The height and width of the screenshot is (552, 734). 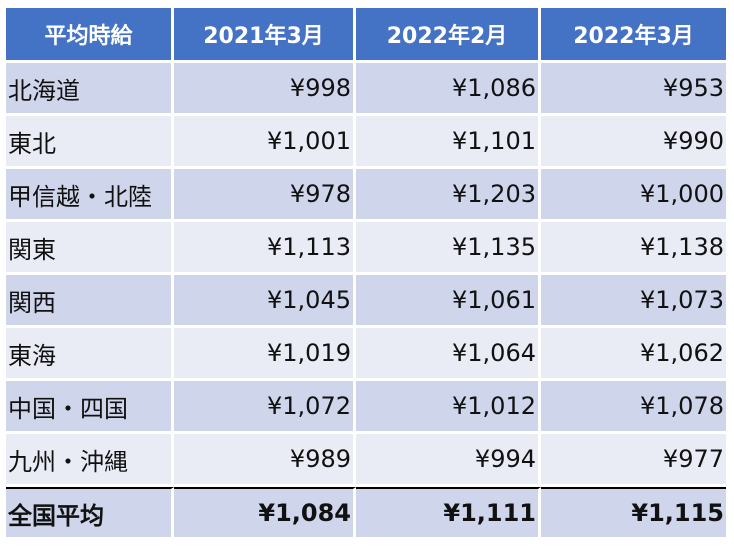 What do you see at coordinates (448, 301) in the screenshot?
I see `value-cell: ¥1,061` at bounding box center [448, 301].